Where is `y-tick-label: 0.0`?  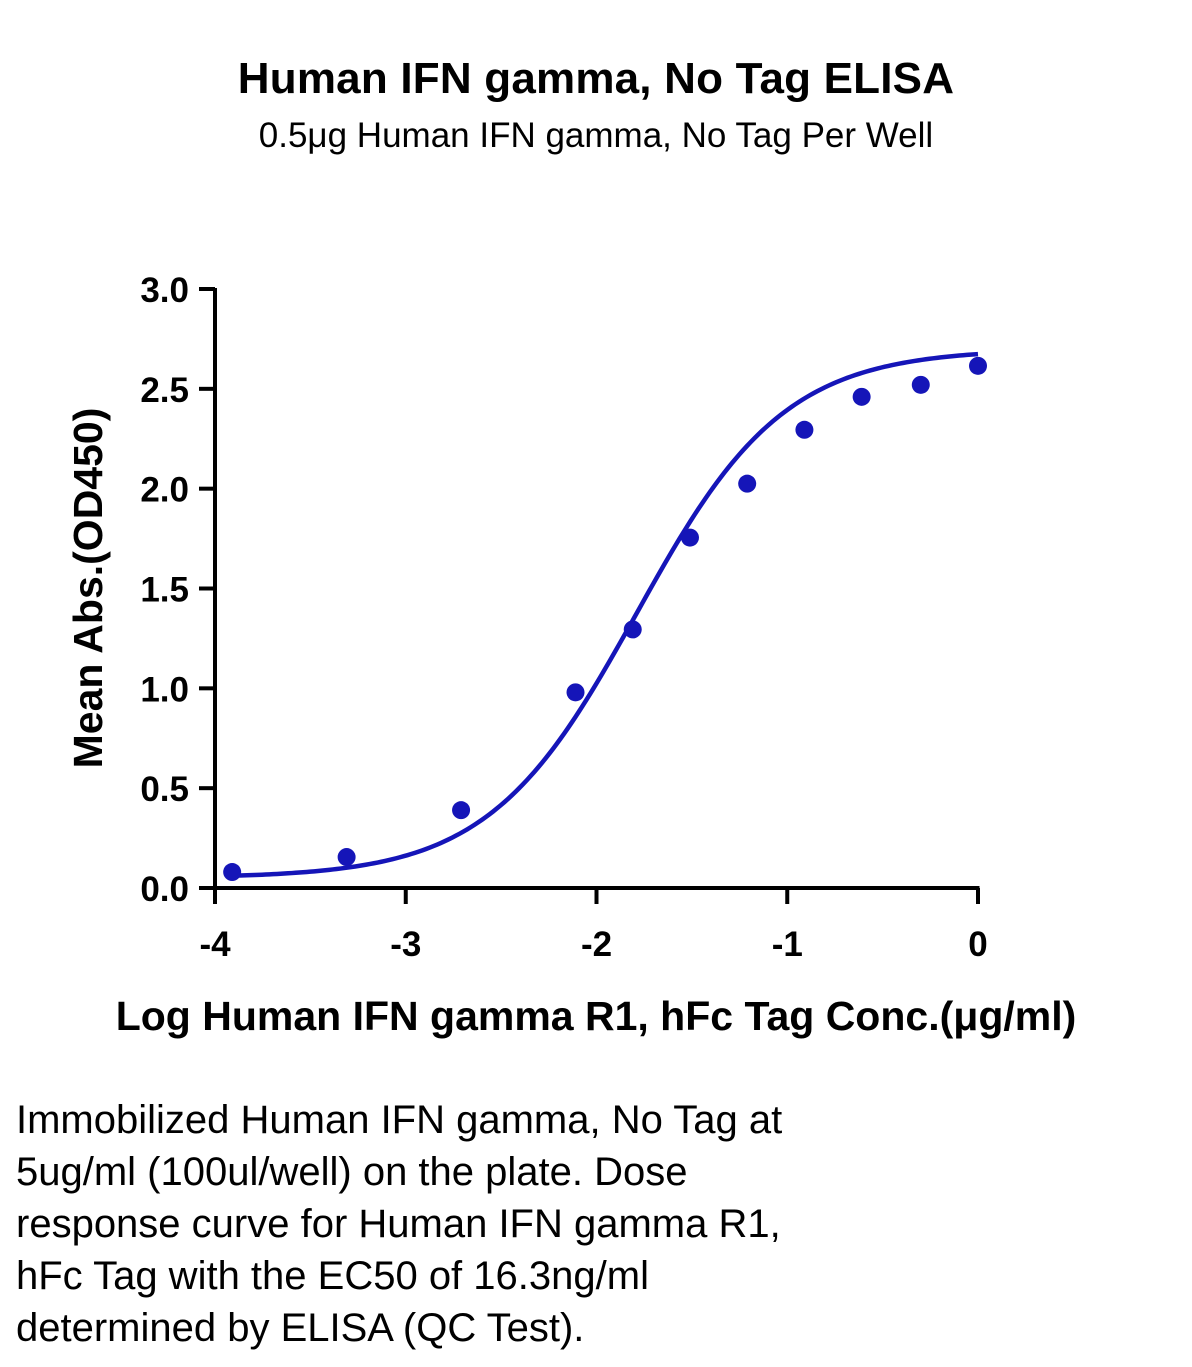 y-tick-label: 0.0 is located at coordinates (164, 889).